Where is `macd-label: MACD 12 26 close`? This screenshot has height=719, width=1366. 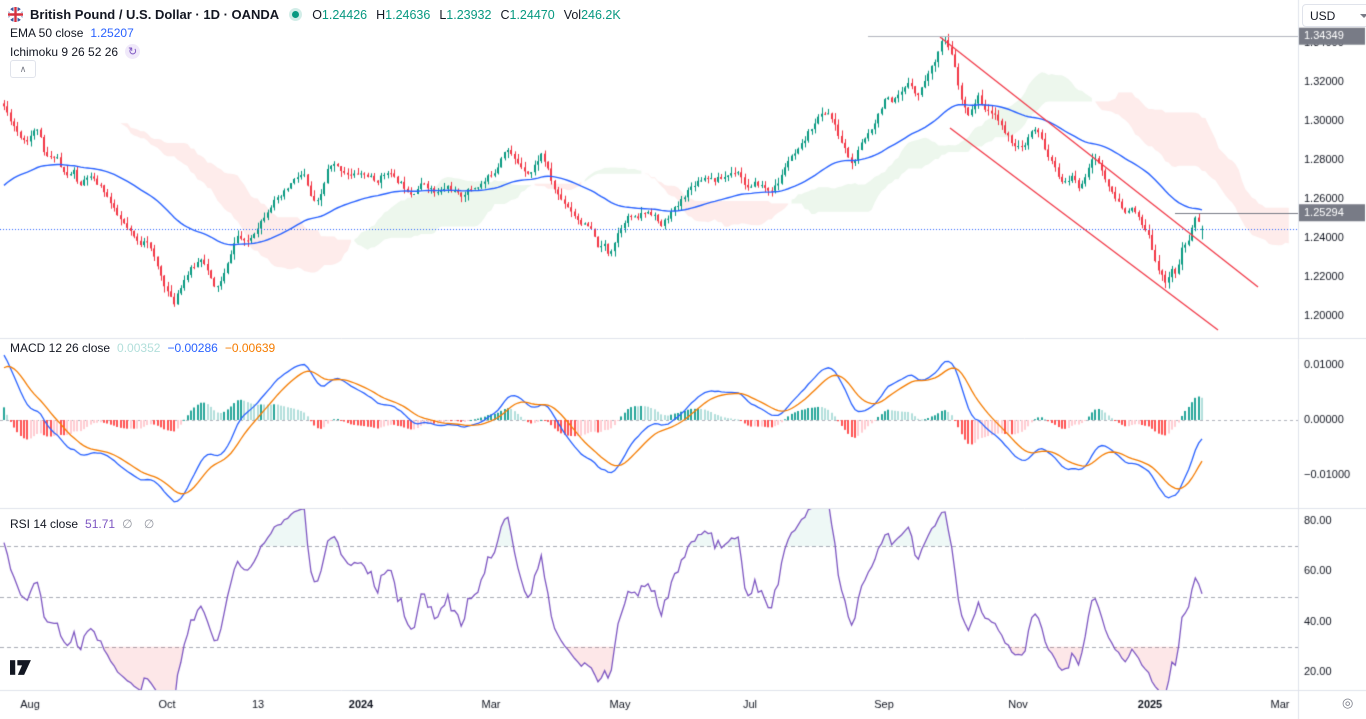 macd-label: MACD 12 26 close is located at coordinates (60, 348).